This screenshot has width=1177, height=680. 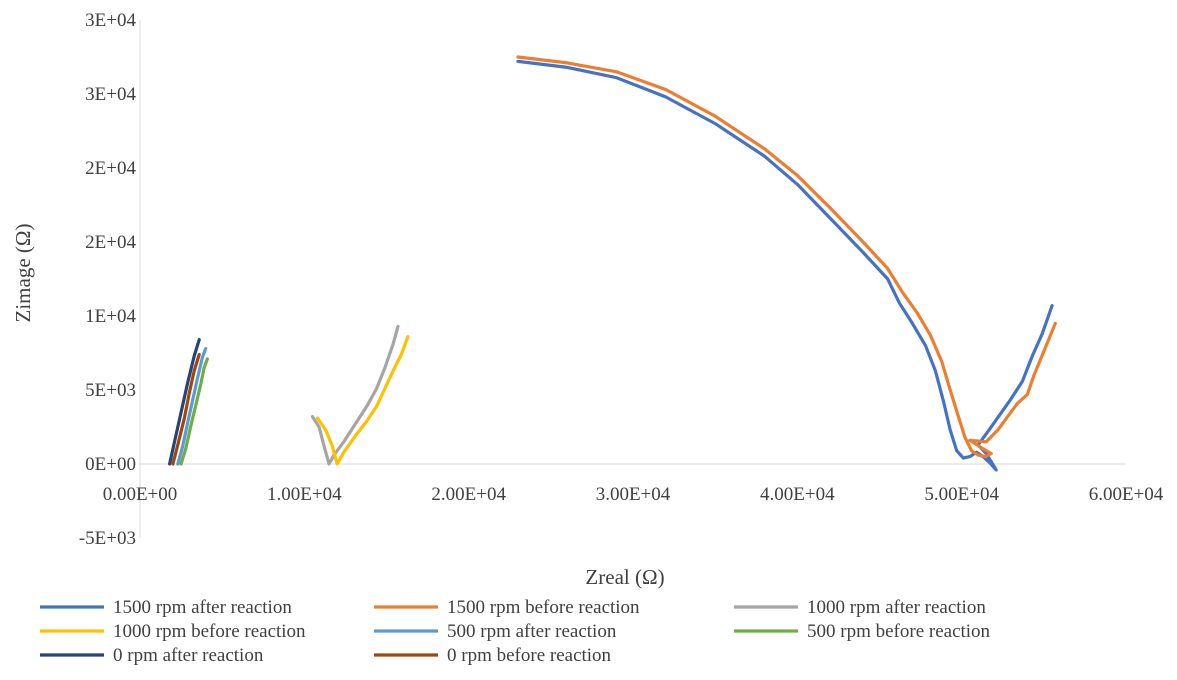 I want to click on series-line-0-rpm-after-reaction, so click(x=184, y=402).